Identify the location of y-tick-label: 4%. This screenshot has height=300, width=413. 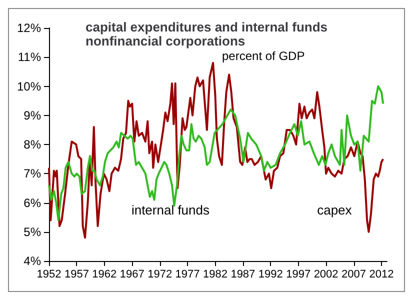
(33, 261).